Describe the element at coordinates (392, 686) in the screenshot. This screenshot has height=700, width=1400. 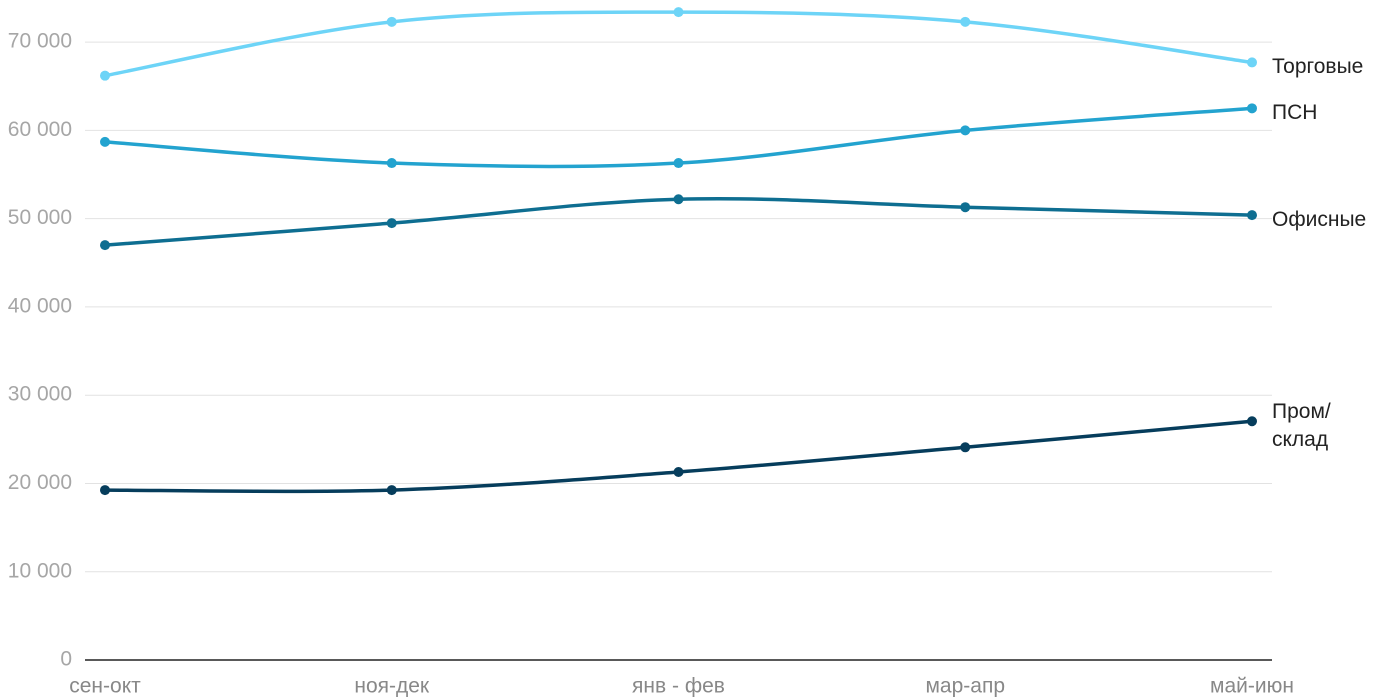
I see `x-tick-label: ноя-дек` at that location.